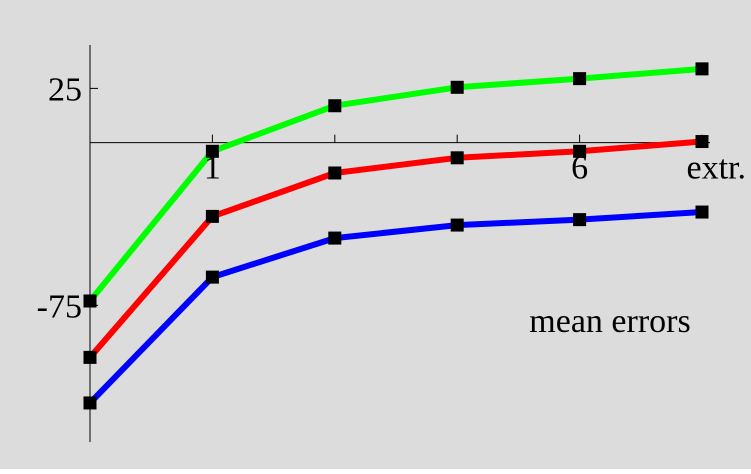 The height and width of the screenshot is (474, 751). I want to click on y-tick-label-0: 25, so click(65, 89).